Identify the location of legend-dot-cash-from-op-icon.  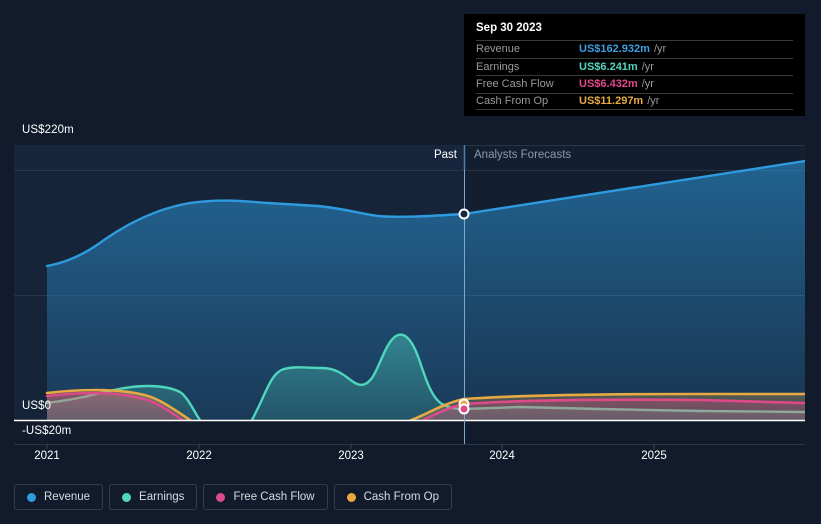
(351, 497).